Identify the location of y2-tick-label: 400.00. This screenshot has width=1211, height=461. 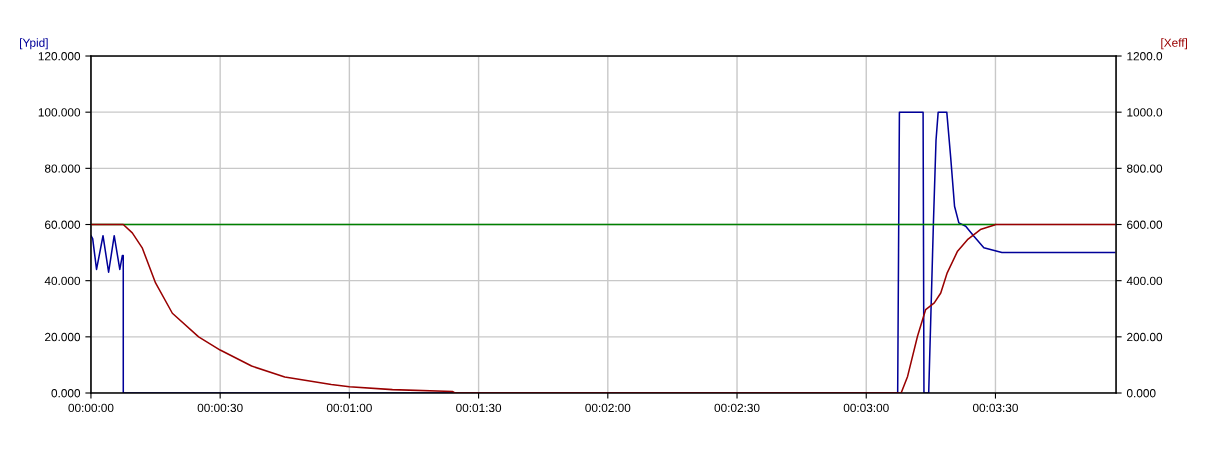
(1144, 281).